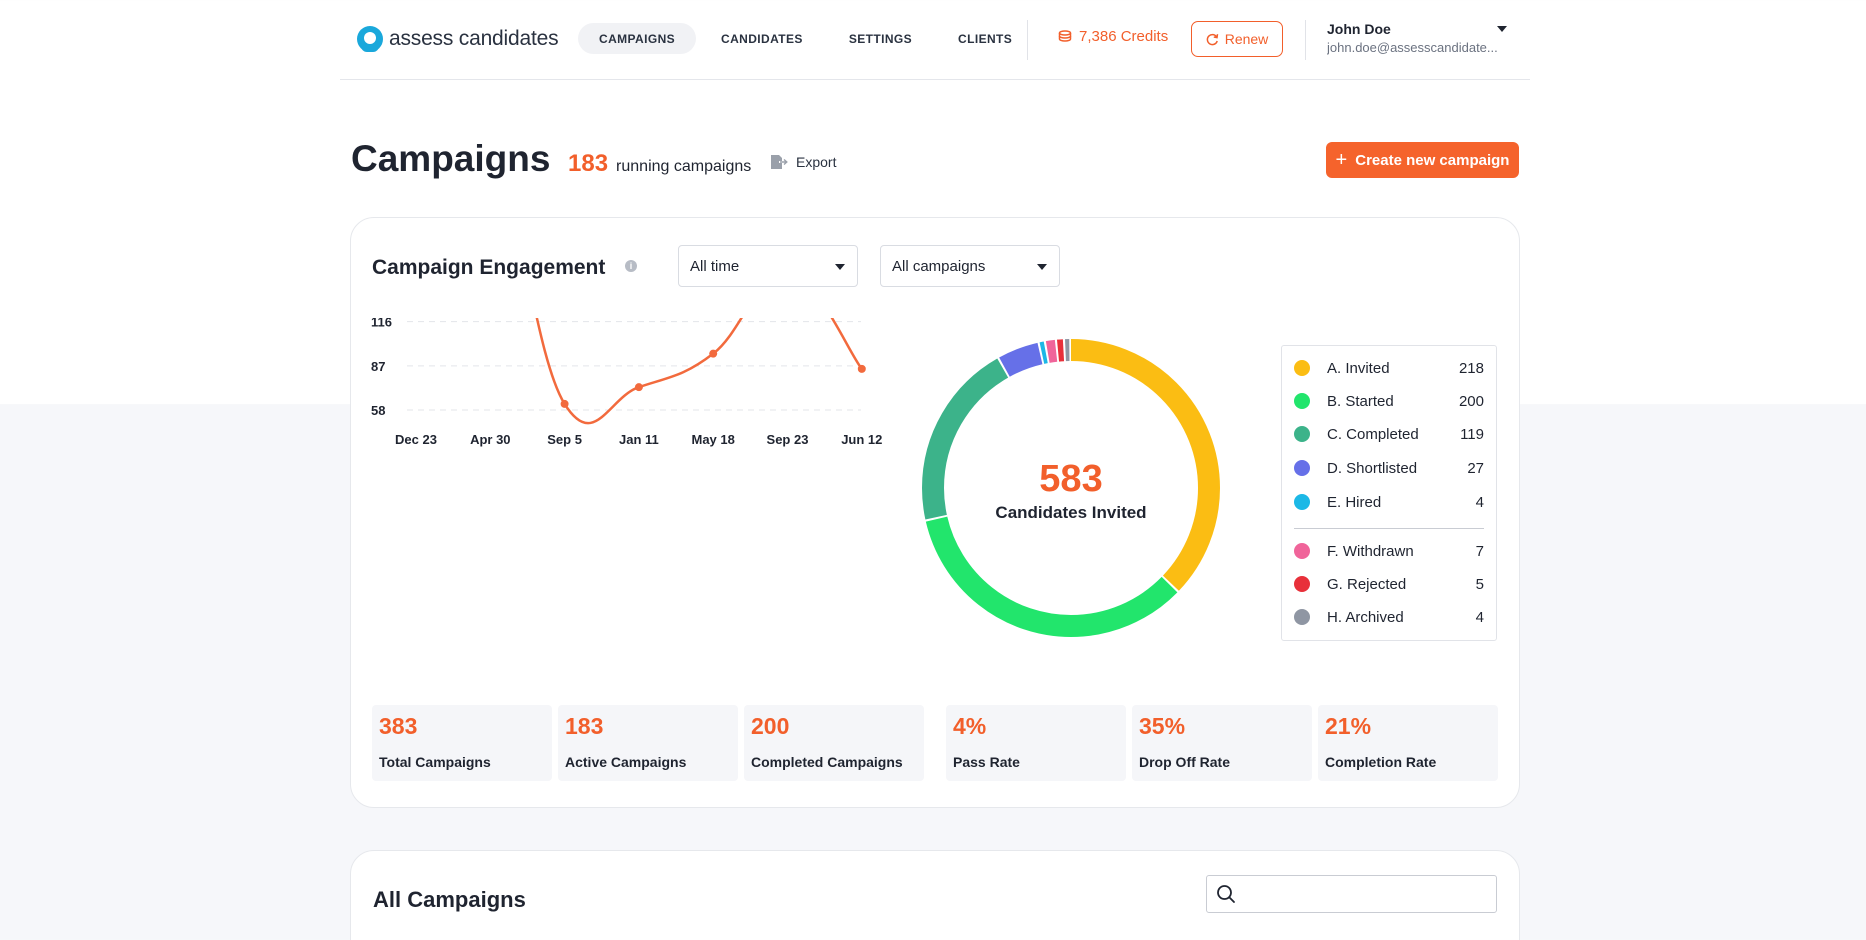 Image resolution: width=1866 pixels, height=940 pixels. I want to click on x-tick-label: Apr 30, so click(490, 439).